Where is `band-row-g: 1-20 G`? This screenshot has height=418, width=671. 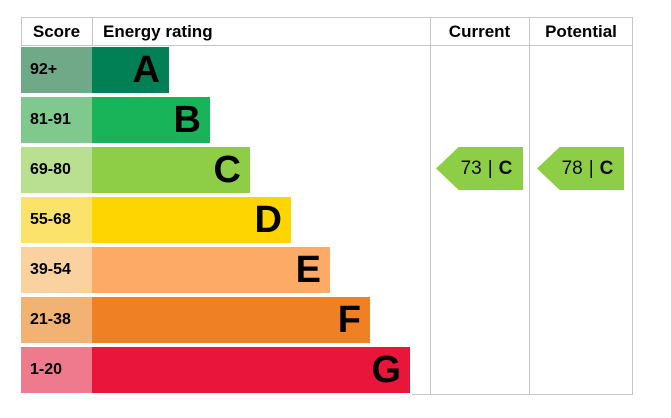 band-row-g: 1-20 G is located at coordinates (215, 370).